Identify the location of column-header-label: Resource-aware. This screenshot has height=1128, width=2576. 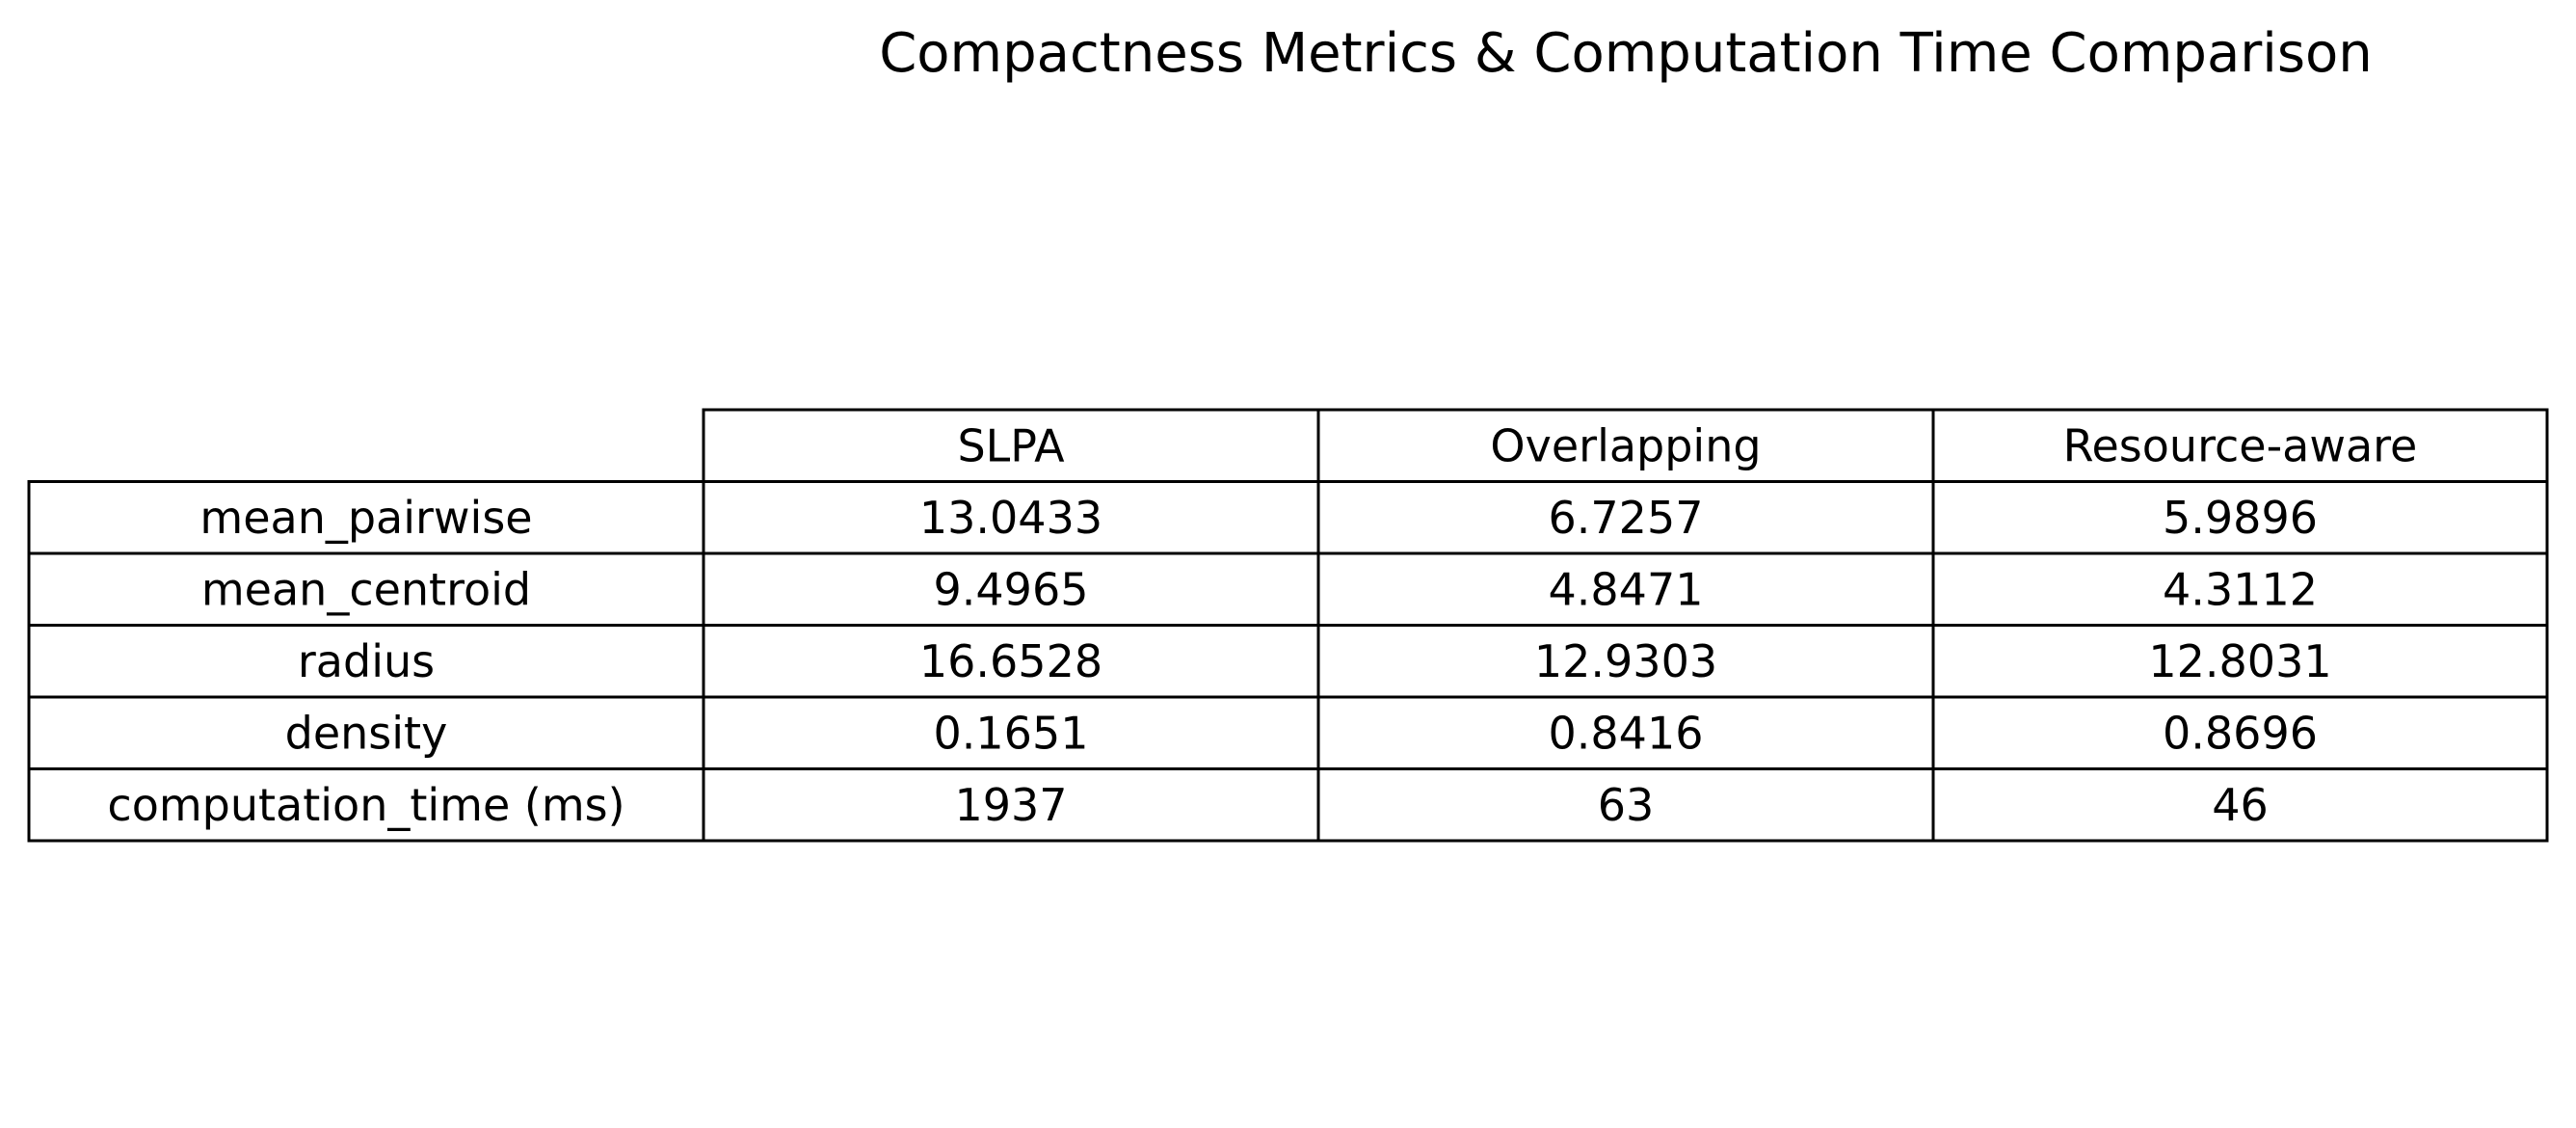
(2240, 445).